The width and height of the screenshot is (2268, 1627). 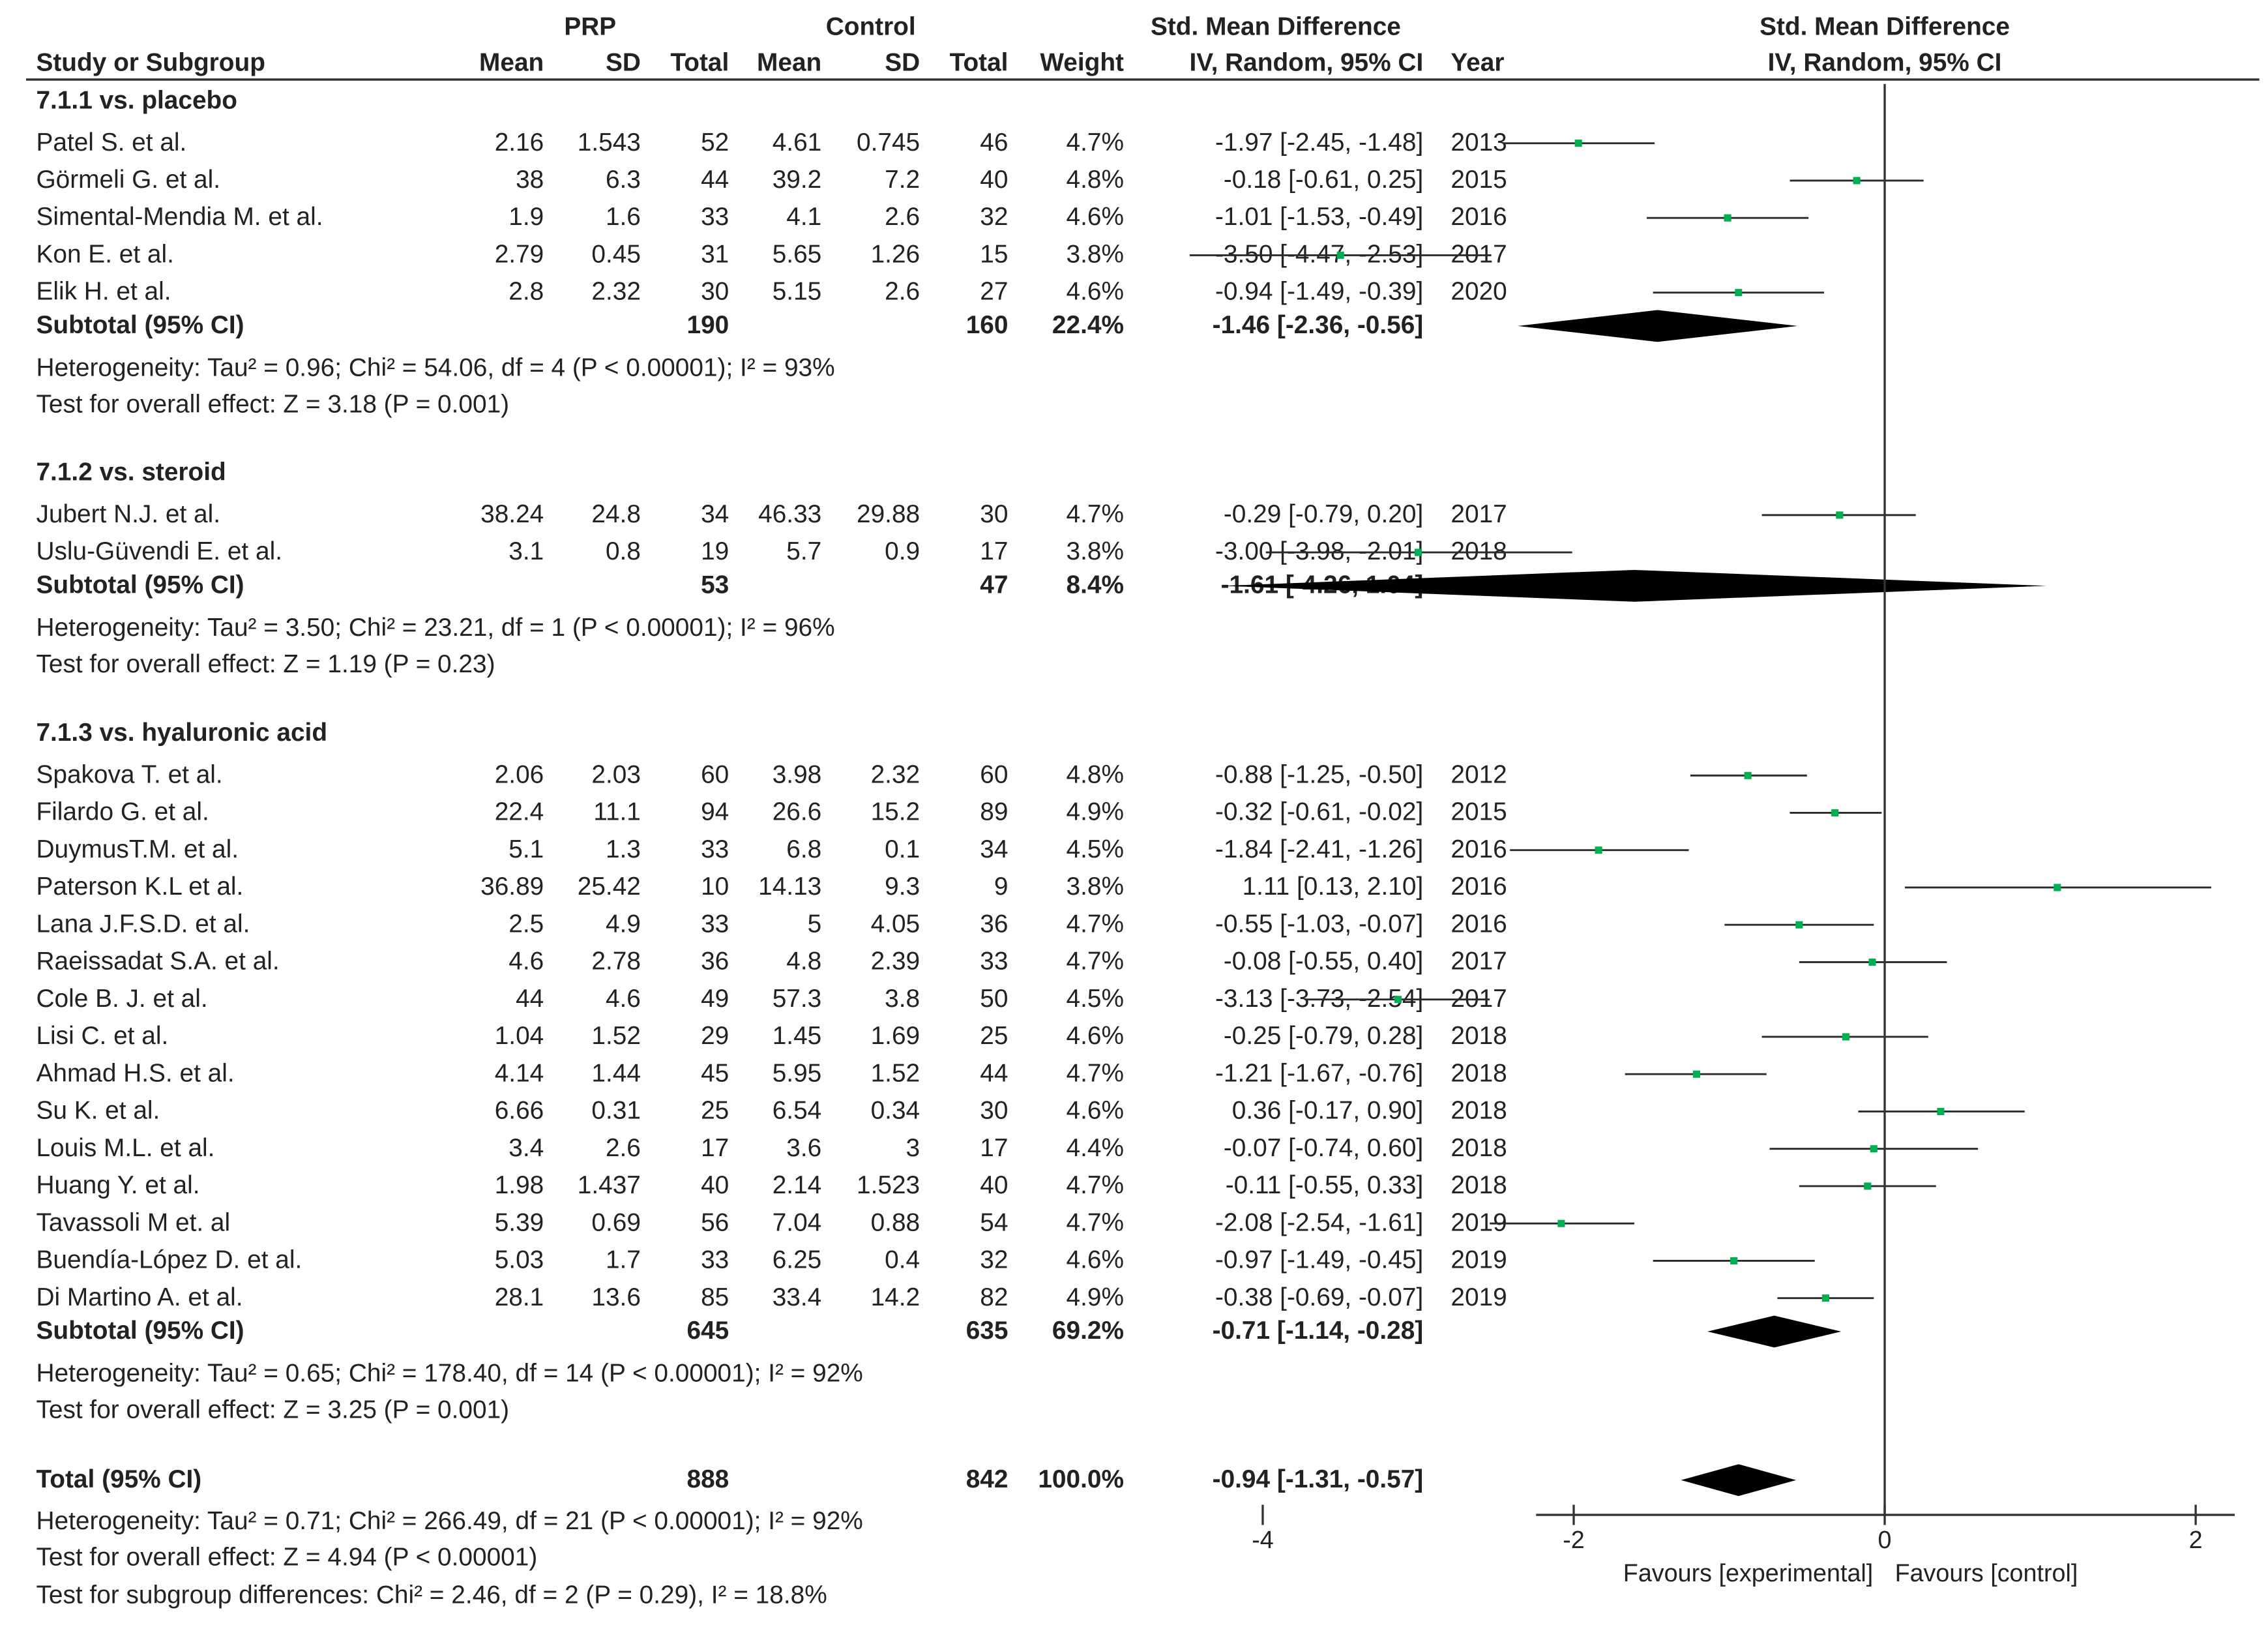 What do you see at coordinates (1319, 849) in the screenshot?
I see `study-ci-text: -1.84 [-2.41, -1.26]` at bounding box center [1319, 849].